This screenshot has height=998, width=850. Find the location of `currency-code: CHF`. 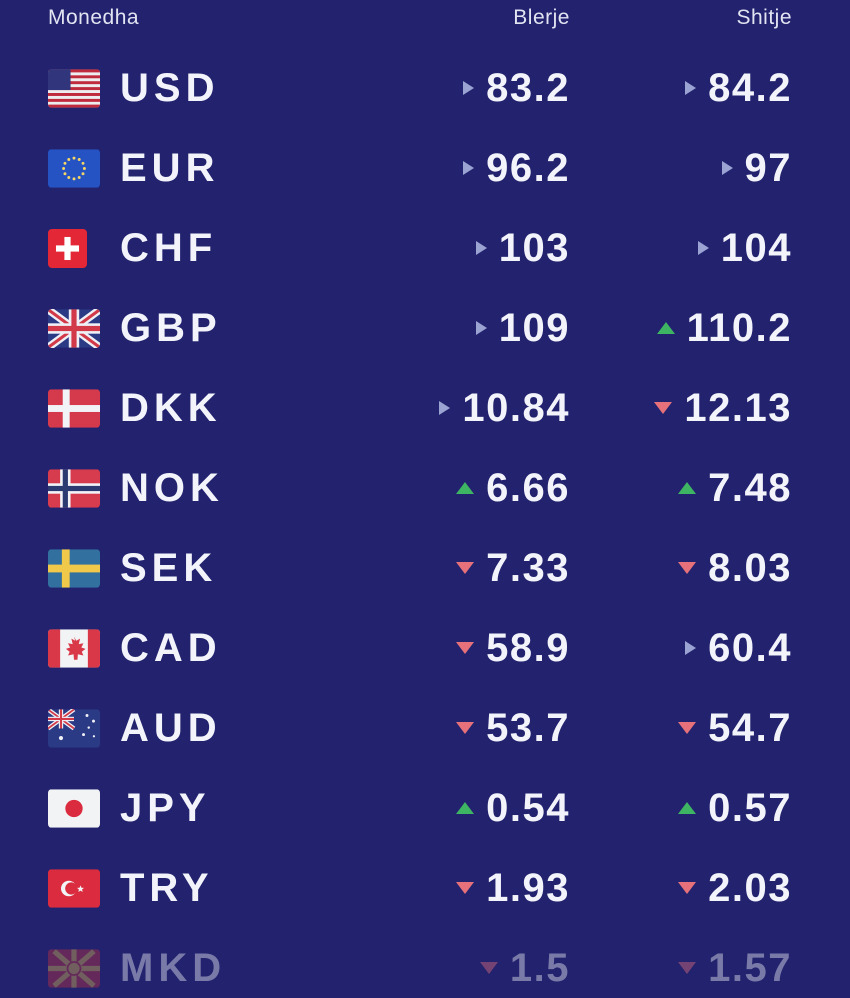

currency-code: CHF is located at coordinates (169, 247).